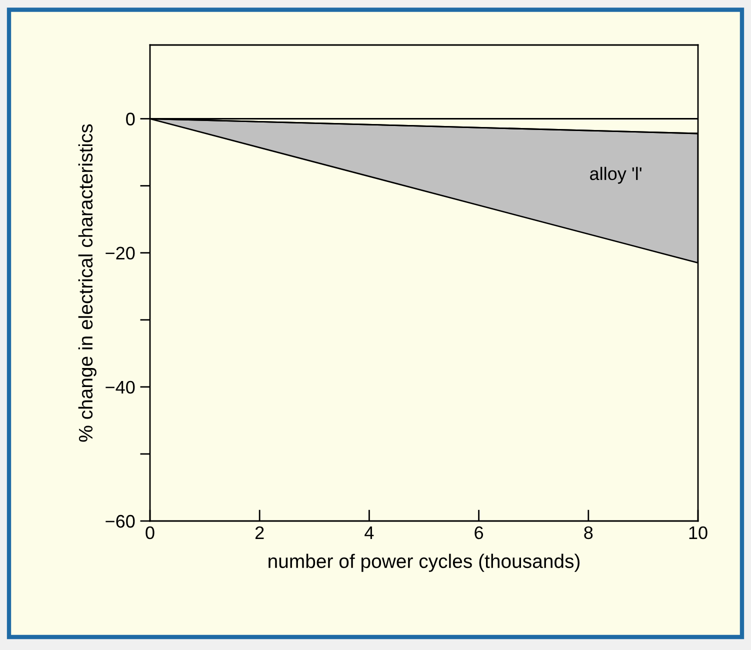 This screenshot has height=650, width=751. Describe the element at coordinates (120, 521) in the screenshot. I see `y-tick-label: −60` at that location.